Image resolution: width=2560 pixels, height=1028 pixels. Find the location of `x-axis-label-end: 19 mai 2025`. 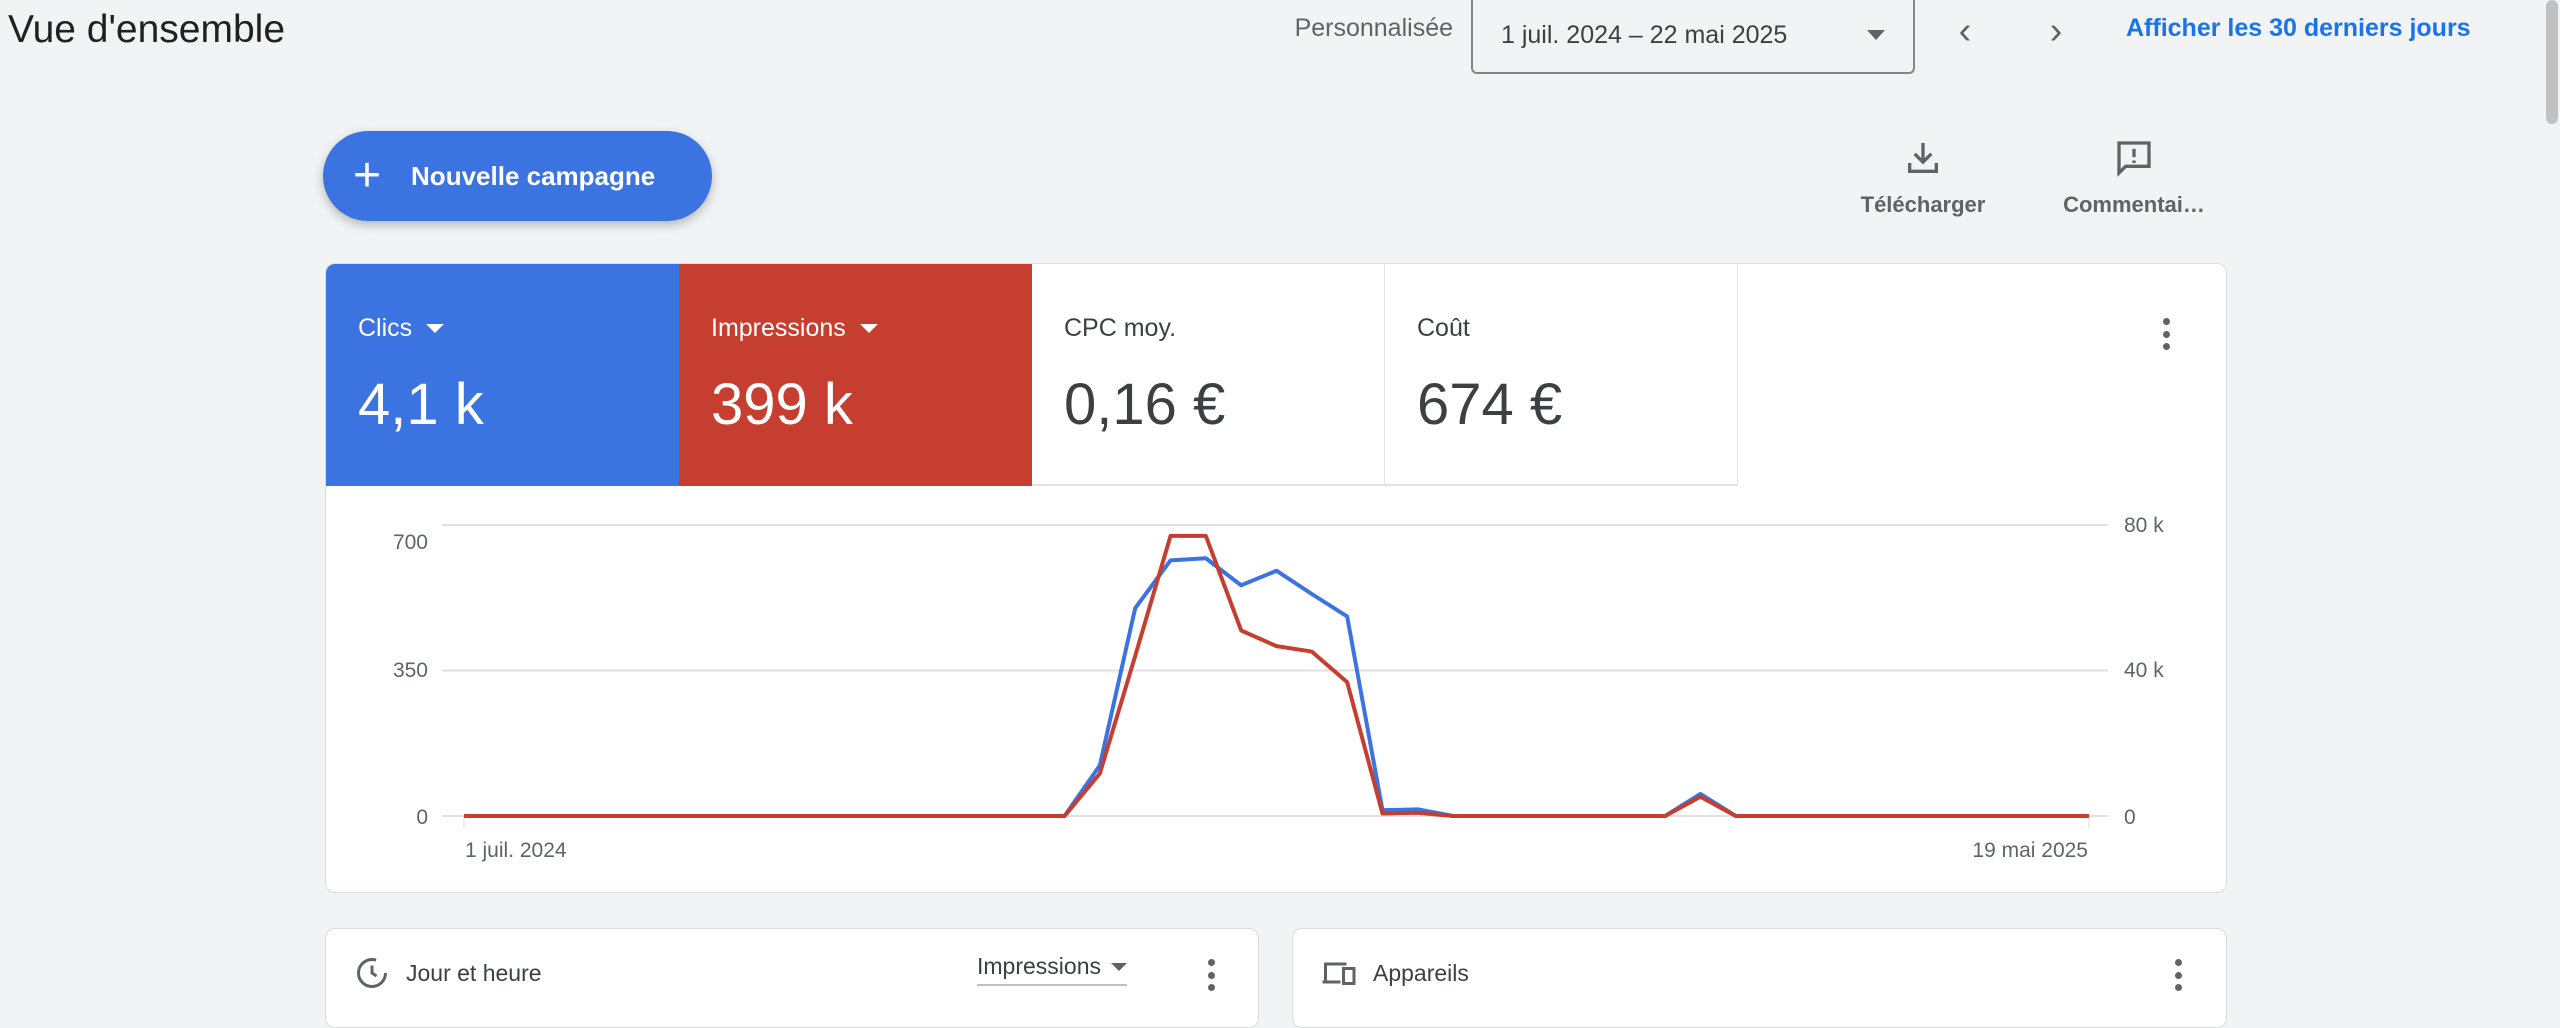

x-axis-label-end: 19 mai 2025 is located at coordinates (2030, 850).